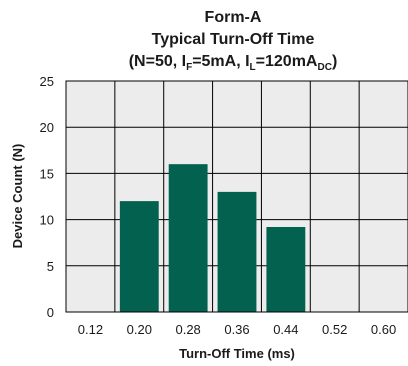 The height and width of the screenshot is (366, 408). I want to click on x-axis-label: Turn-Off Time (ms), so click(237, 353).